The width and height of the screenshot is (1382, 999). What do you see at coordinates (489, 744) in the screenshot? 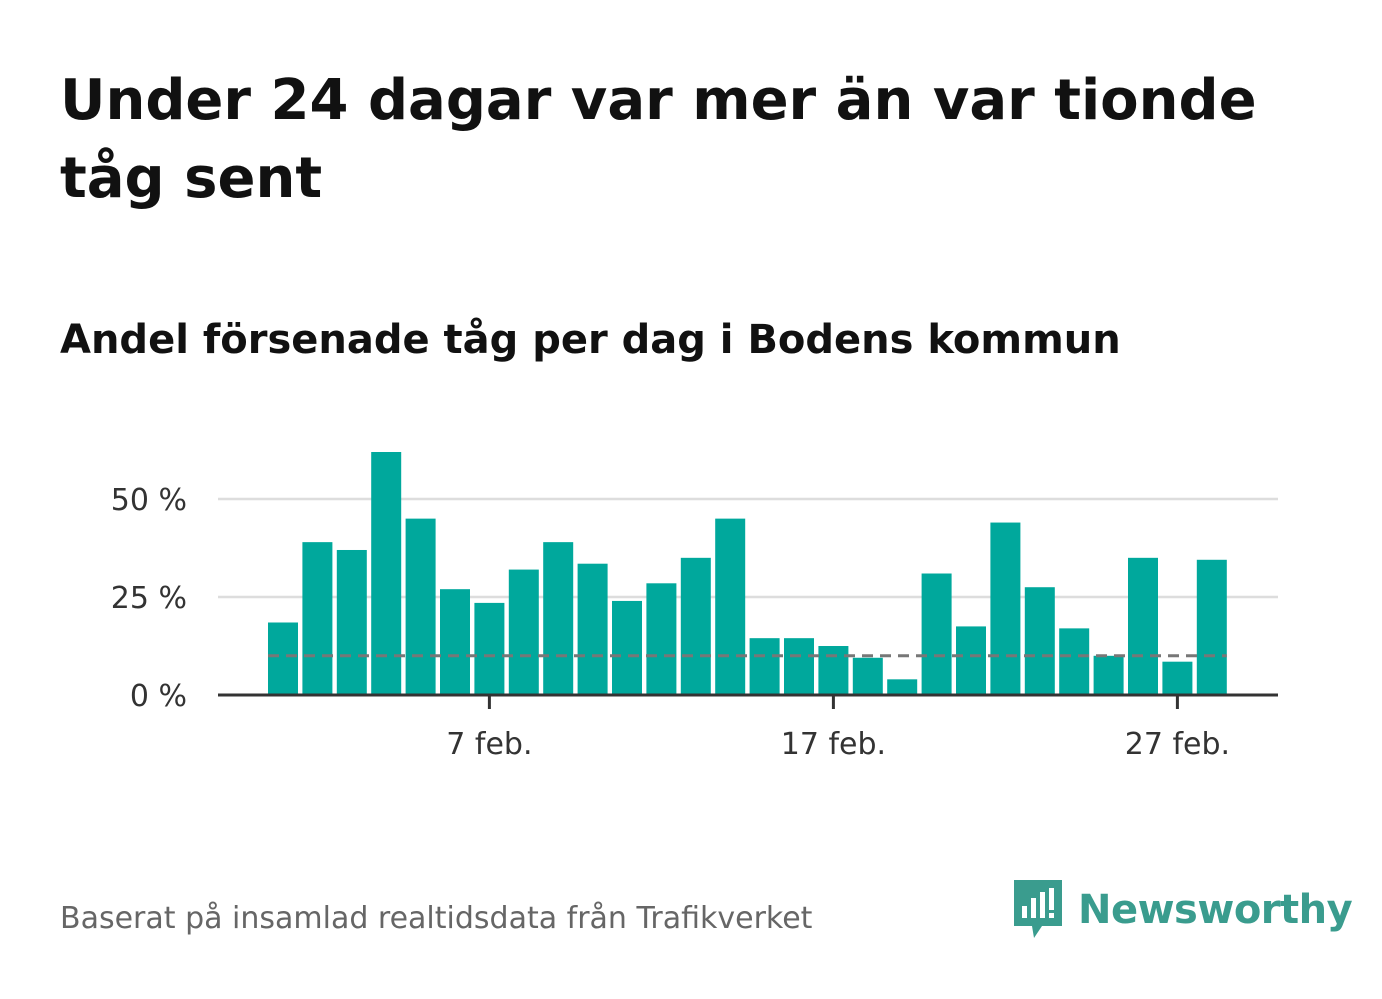
I see `x-tick-label: 7 feb.` at bounding box center [489, 744].